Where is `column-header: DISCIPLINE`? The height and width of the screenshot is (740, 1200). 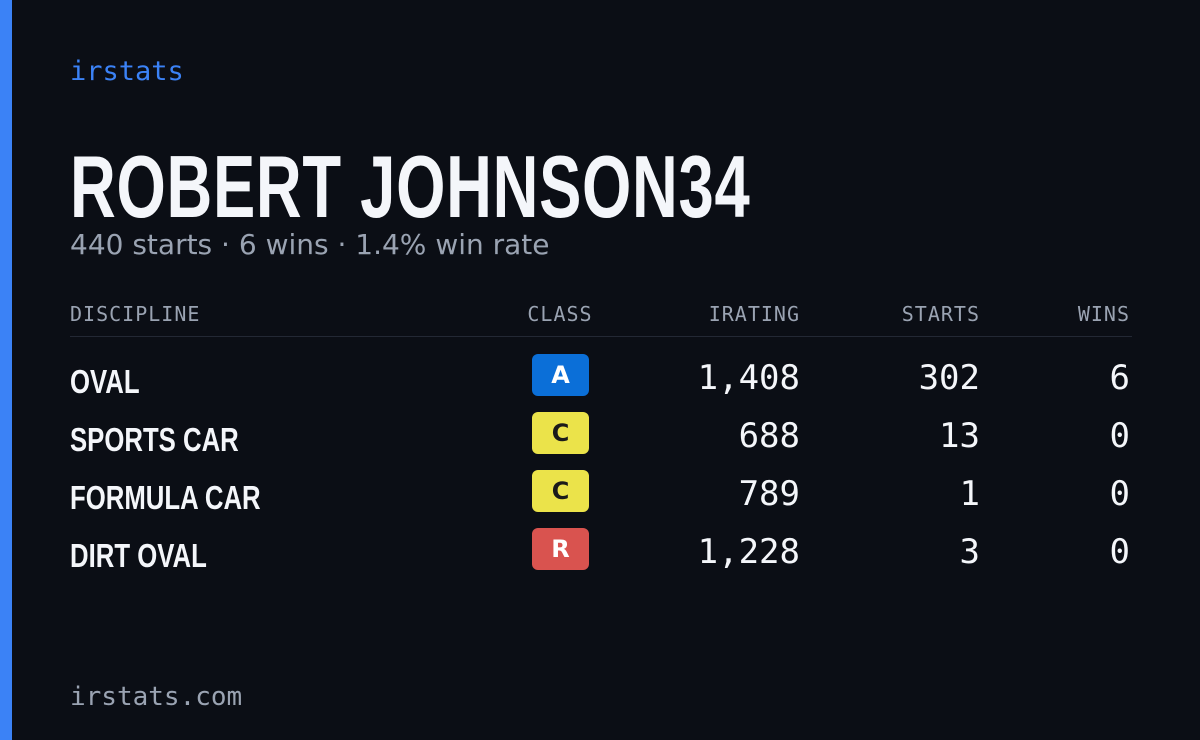
column-header: DISCIPLINE is located at coordinates (135, 314).